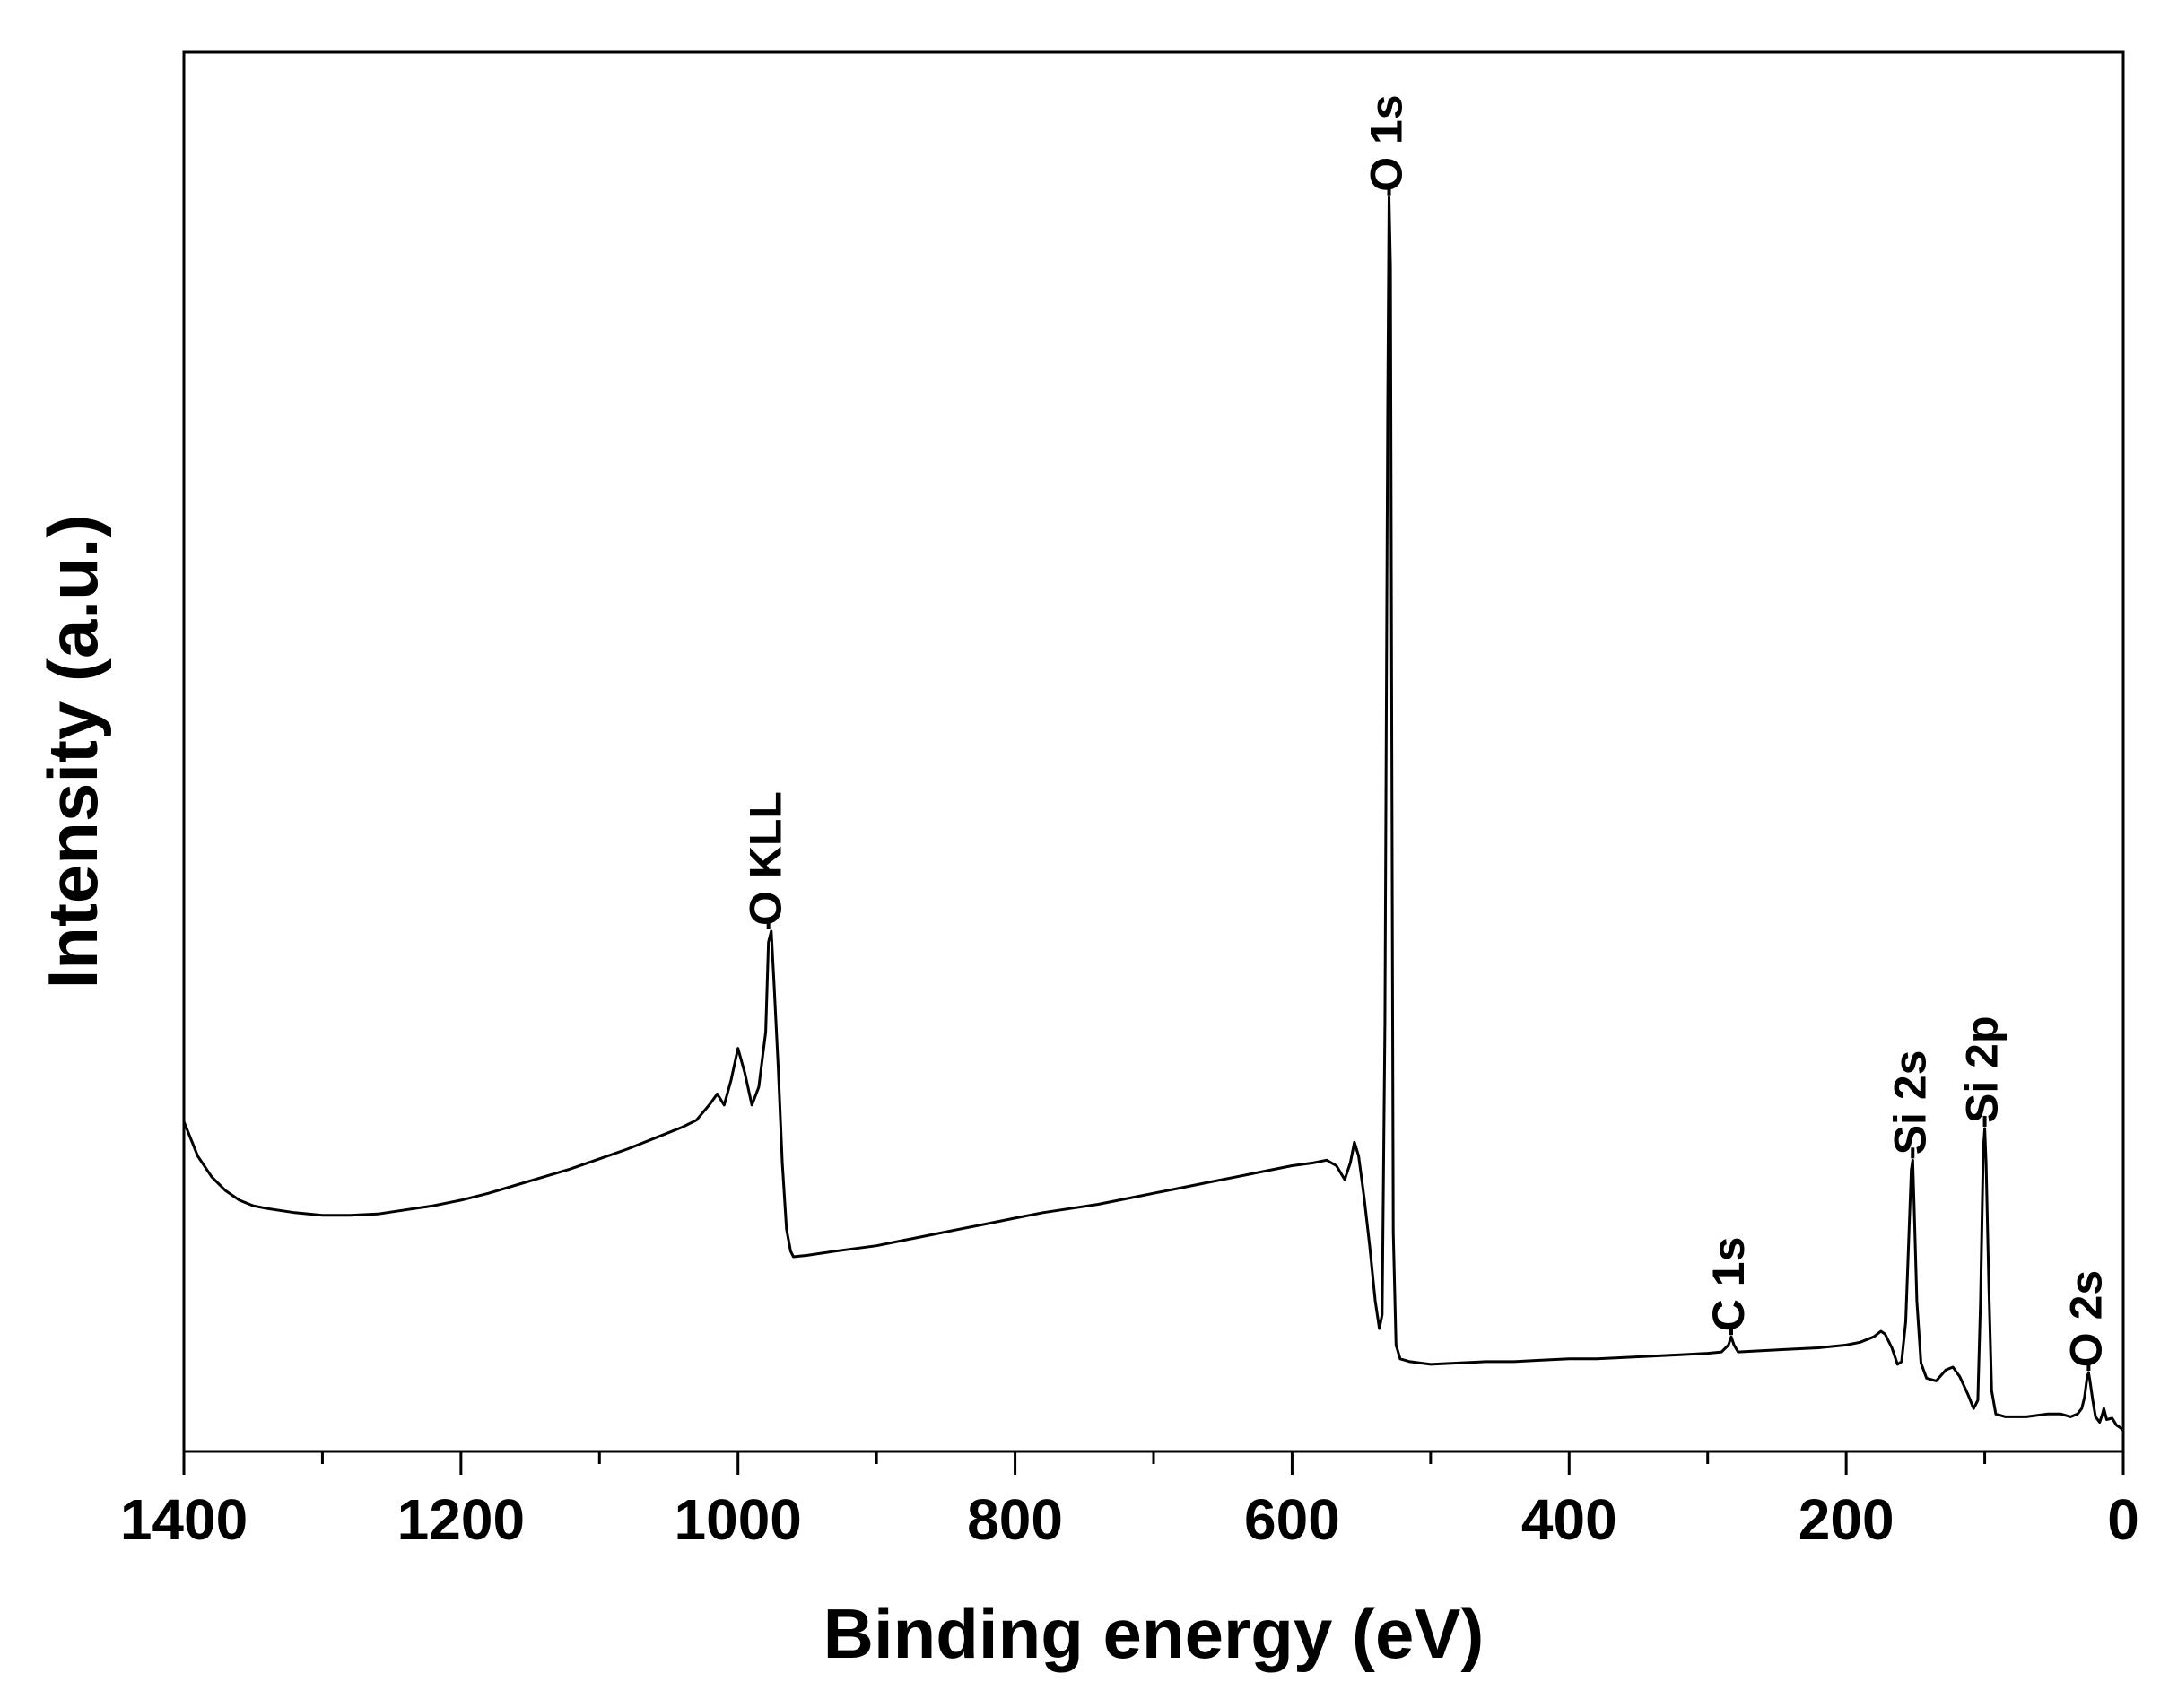 The height and width of the screenshot is (1708, 2169). Describe the element at coordinates (1728, 1284) in the screenshot. I see `peak-label: C 1s` at that location.